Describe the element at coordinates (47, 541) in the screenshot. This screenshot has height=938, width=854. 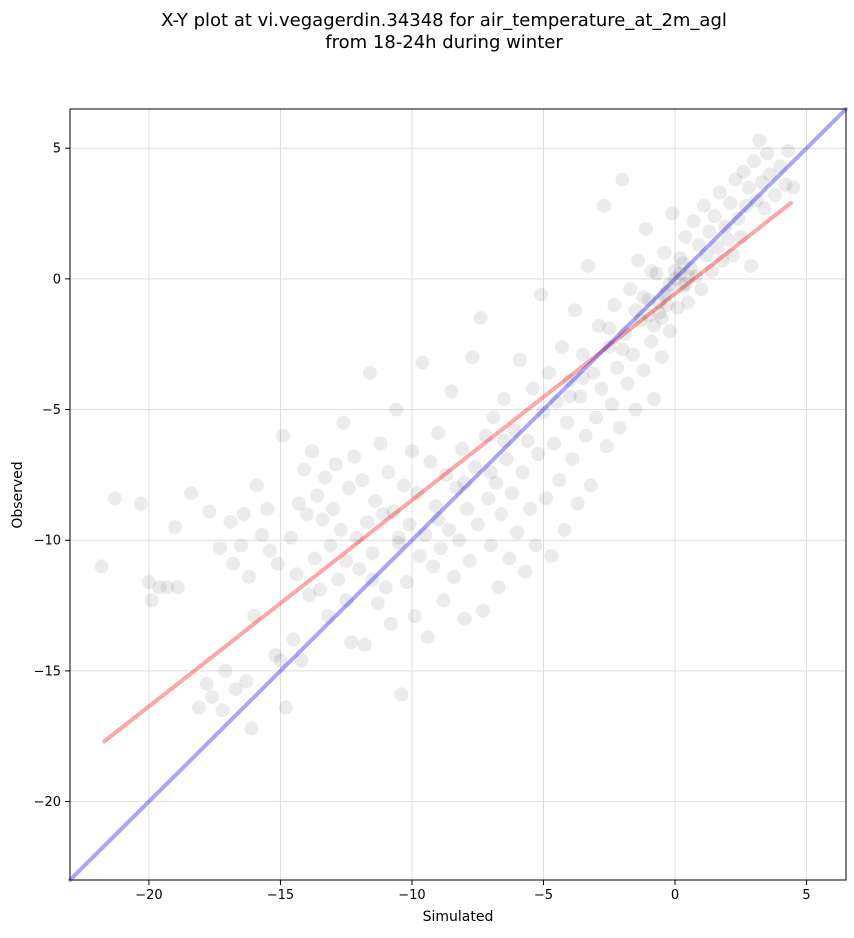
I see `y-tick-label: −10` at that location.